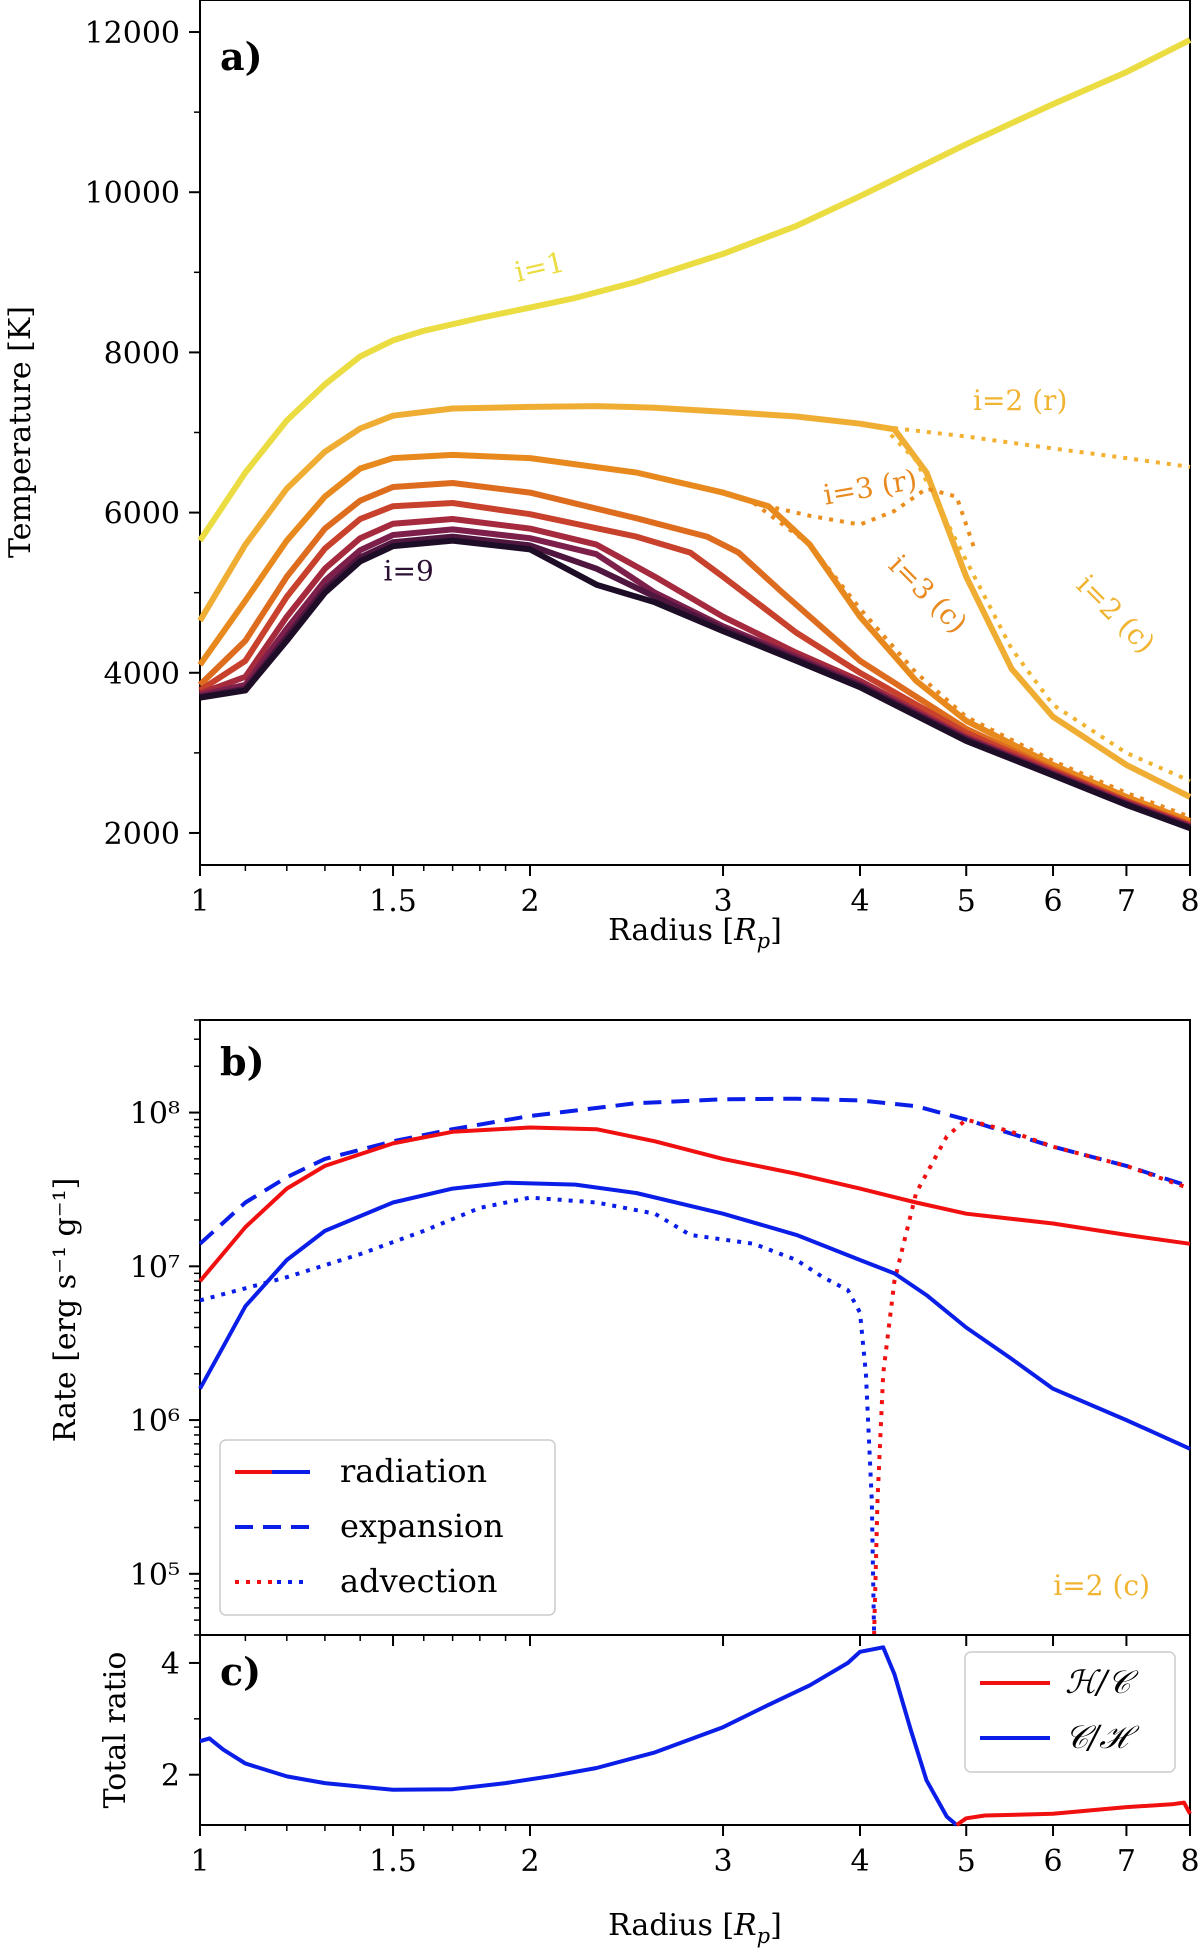  I want to click on panel-b-annotation: i=2 (c), so click(1101, 1585).